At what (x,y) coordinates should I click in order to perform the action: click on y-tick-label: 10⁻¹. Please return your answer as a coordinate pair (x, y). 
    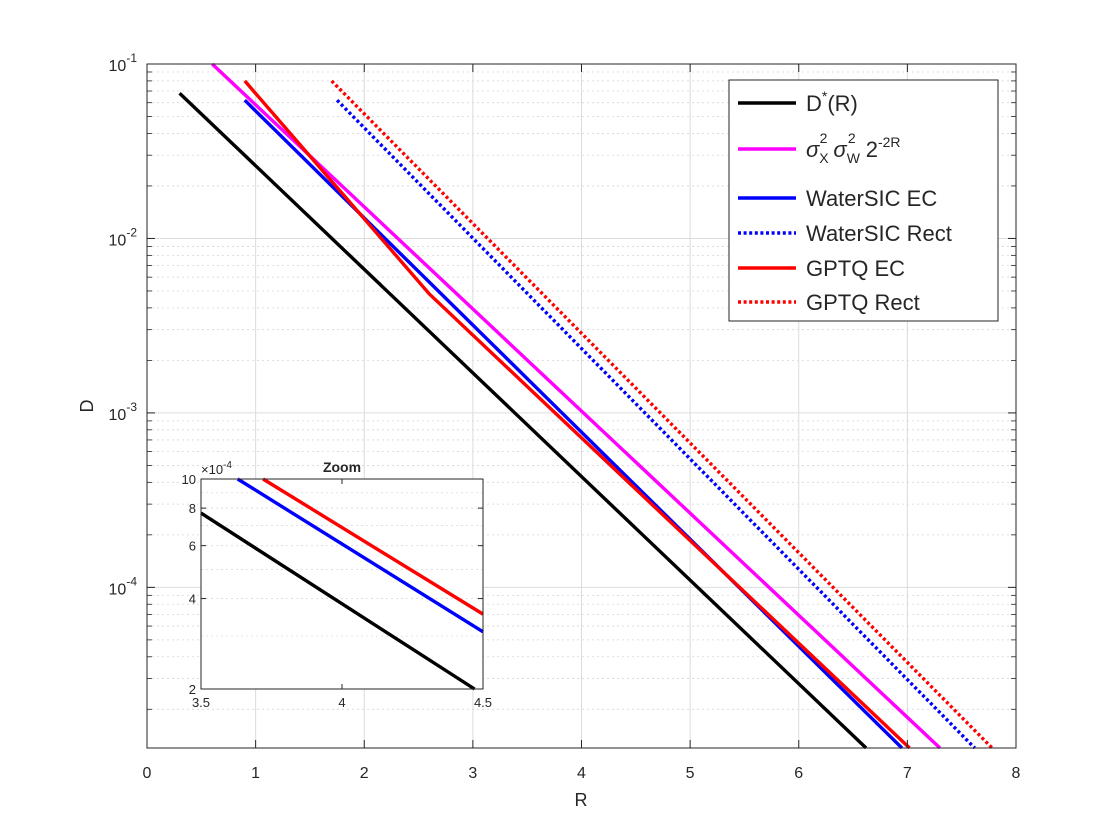
    Looking at the image, I should click on (123, 63).